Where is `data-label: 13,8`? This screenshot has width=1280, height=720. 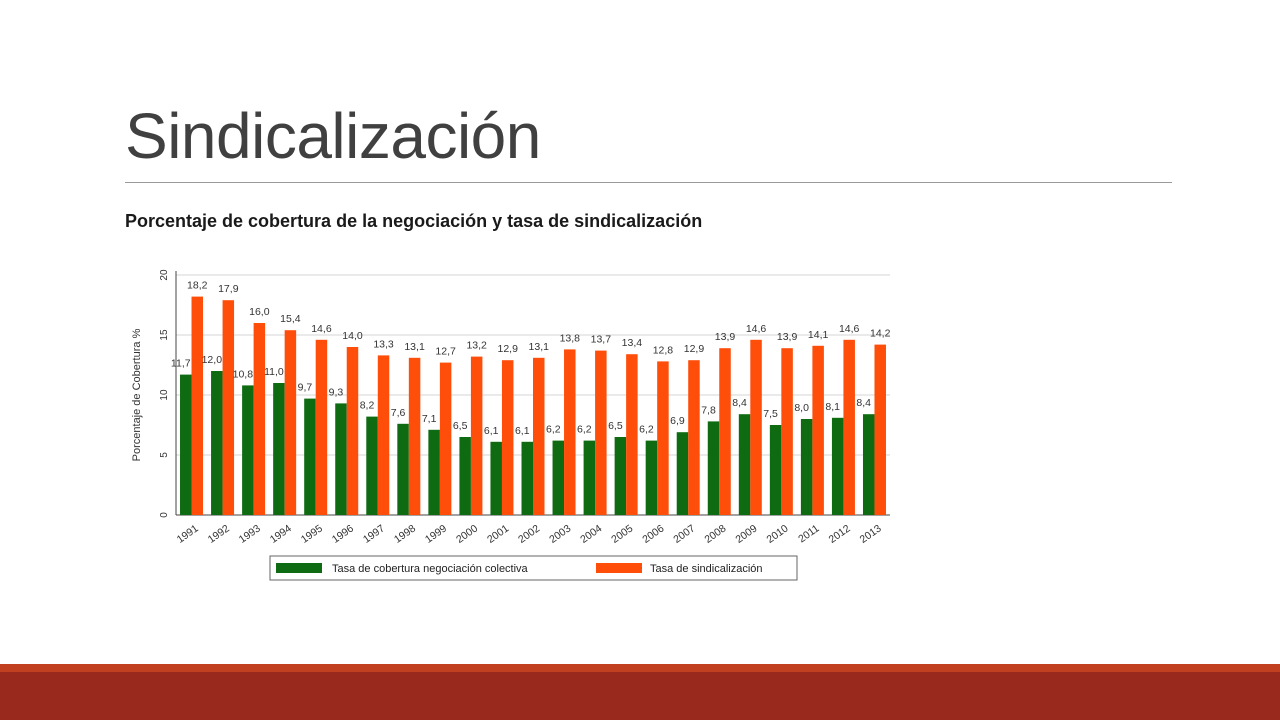
data-label: 13,8 is located at coordinates (570, 338).